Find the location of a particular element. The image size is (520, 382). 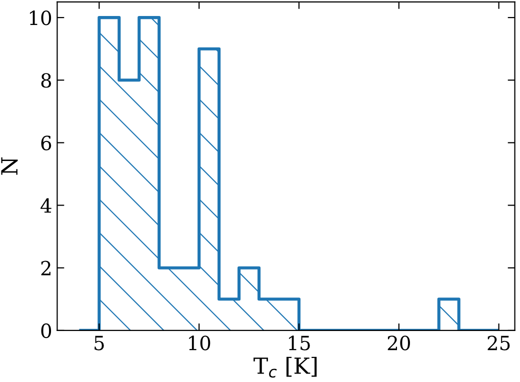

x-tick-label: 20 is located at coordinates (399, 343).